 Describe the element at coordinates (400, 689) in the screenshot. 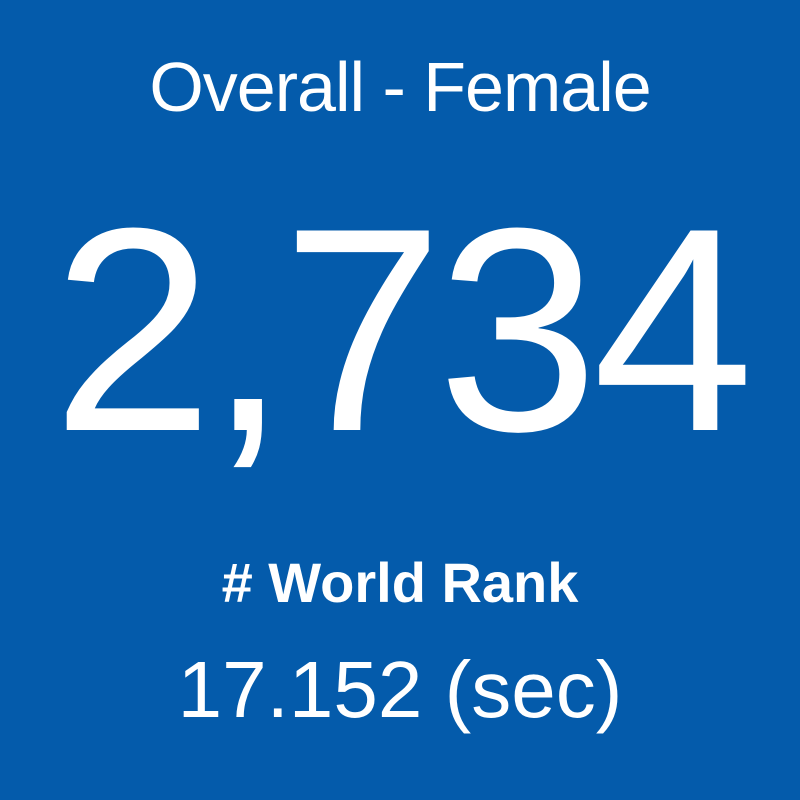

I see `time-value: 17.152 (sec)` at that location.